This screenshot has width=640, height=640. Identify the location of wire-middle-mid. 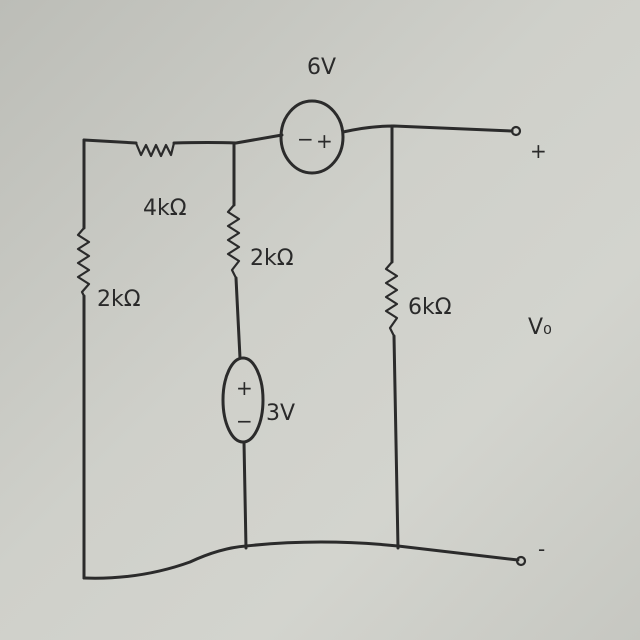
(238, 318).